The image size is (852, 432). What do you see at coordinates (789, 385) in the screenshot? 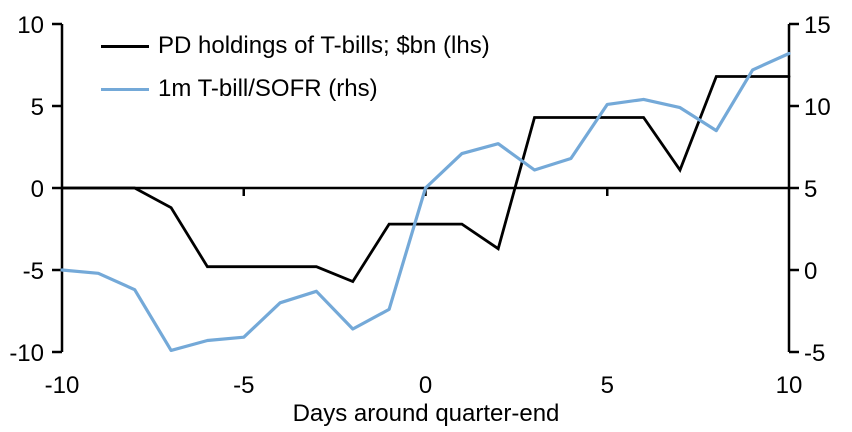
I see `x-axis-tick-label: 10` at bounding box center [789, 385].